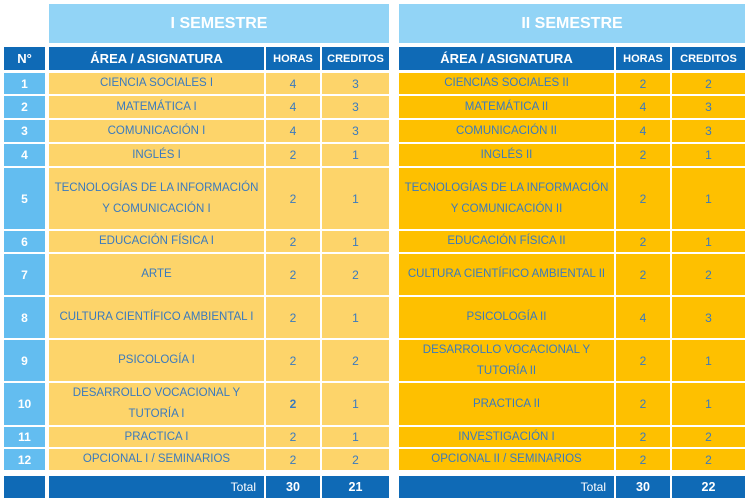 The image size is (750, 503). What do you see at coordinates (219, 23) in the screenshot?
I see `semester-title: I SEMESTRE` at bounding box center [219, 23].